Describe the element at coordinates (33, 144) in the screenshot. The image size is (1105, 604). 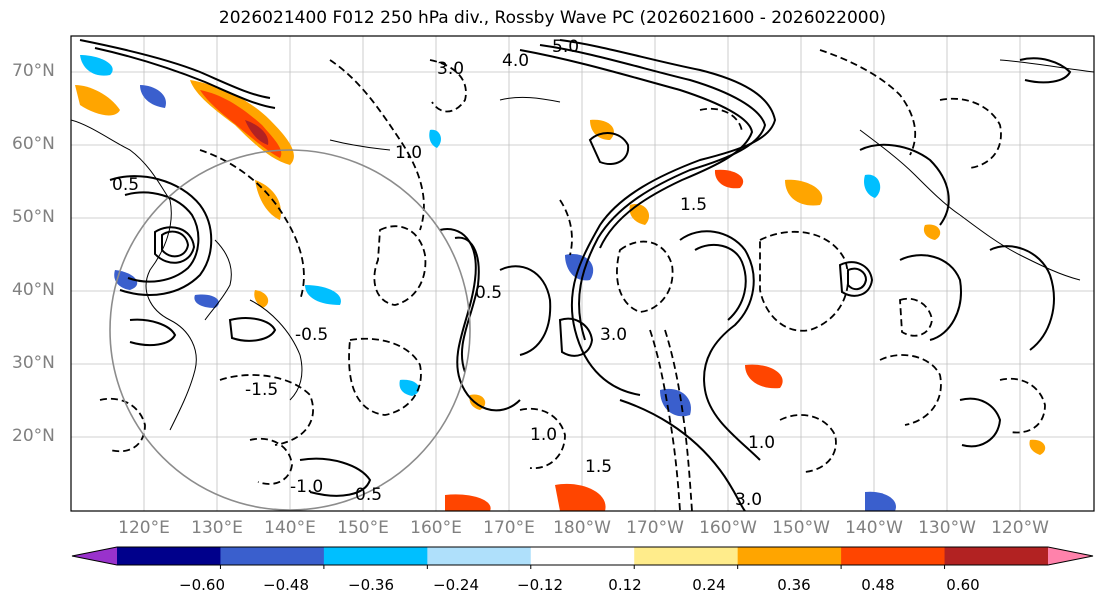
I see `lat-label: 60°N` at that location.